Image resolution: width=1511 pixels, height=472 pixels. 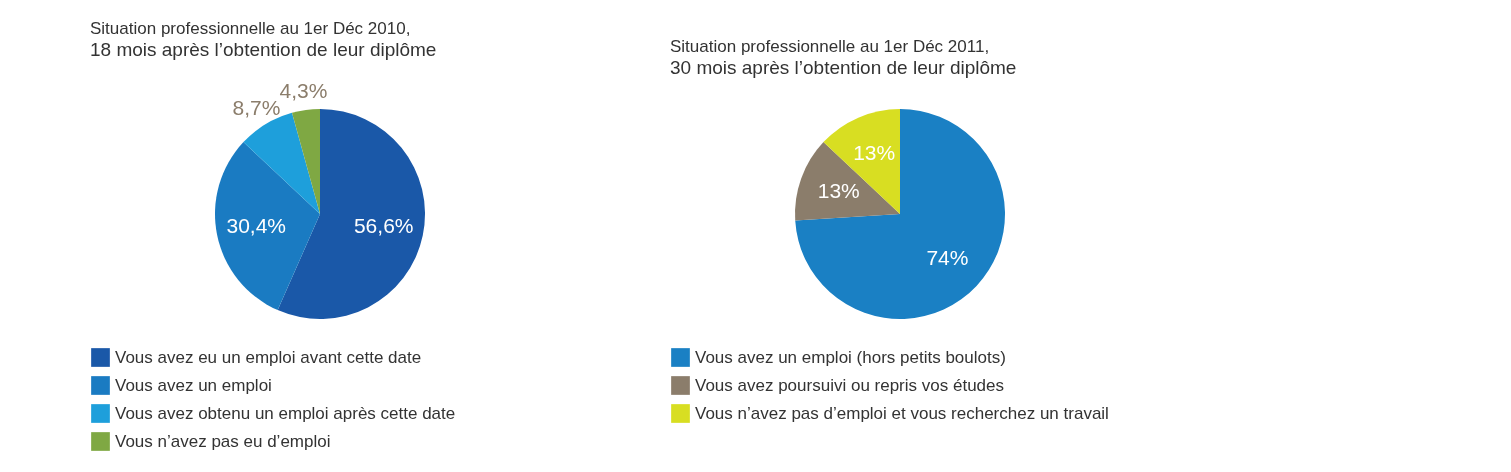 What do you see at coordinates (263, 50) in the screenshot?
I see `chart-subtitle: 18 mois après l’obtention de leur diplôme` at bounding box center [263, 50].